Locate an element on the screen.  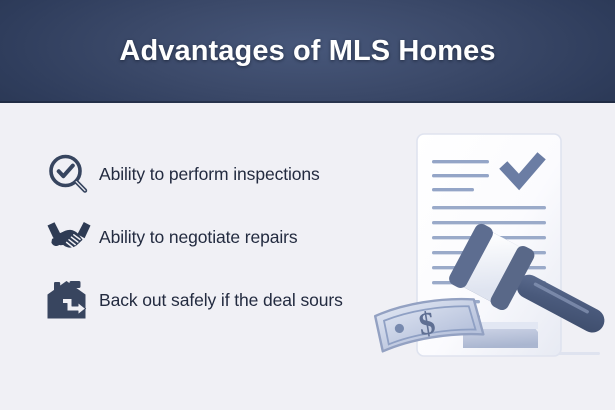
house-exit-arrow-icon is located at coordinates (69, 301).